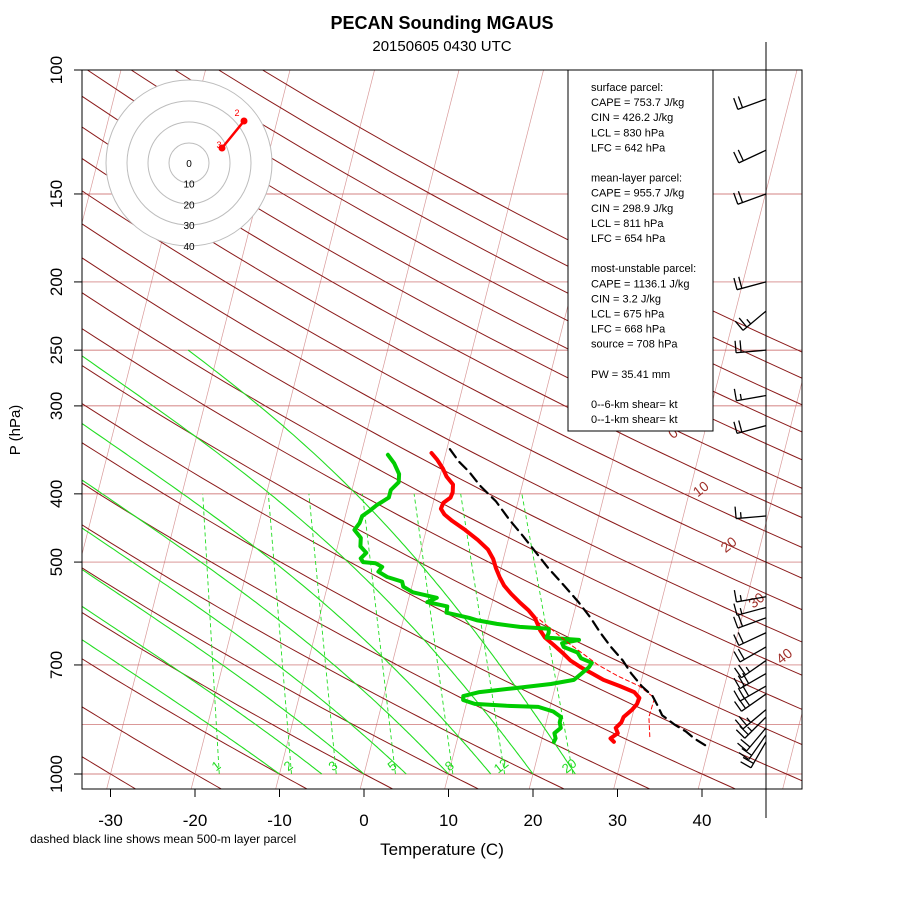 This screenshot has width=900, height=905. I want to click on mixing-ratio-label: 2, so click(288, 766).